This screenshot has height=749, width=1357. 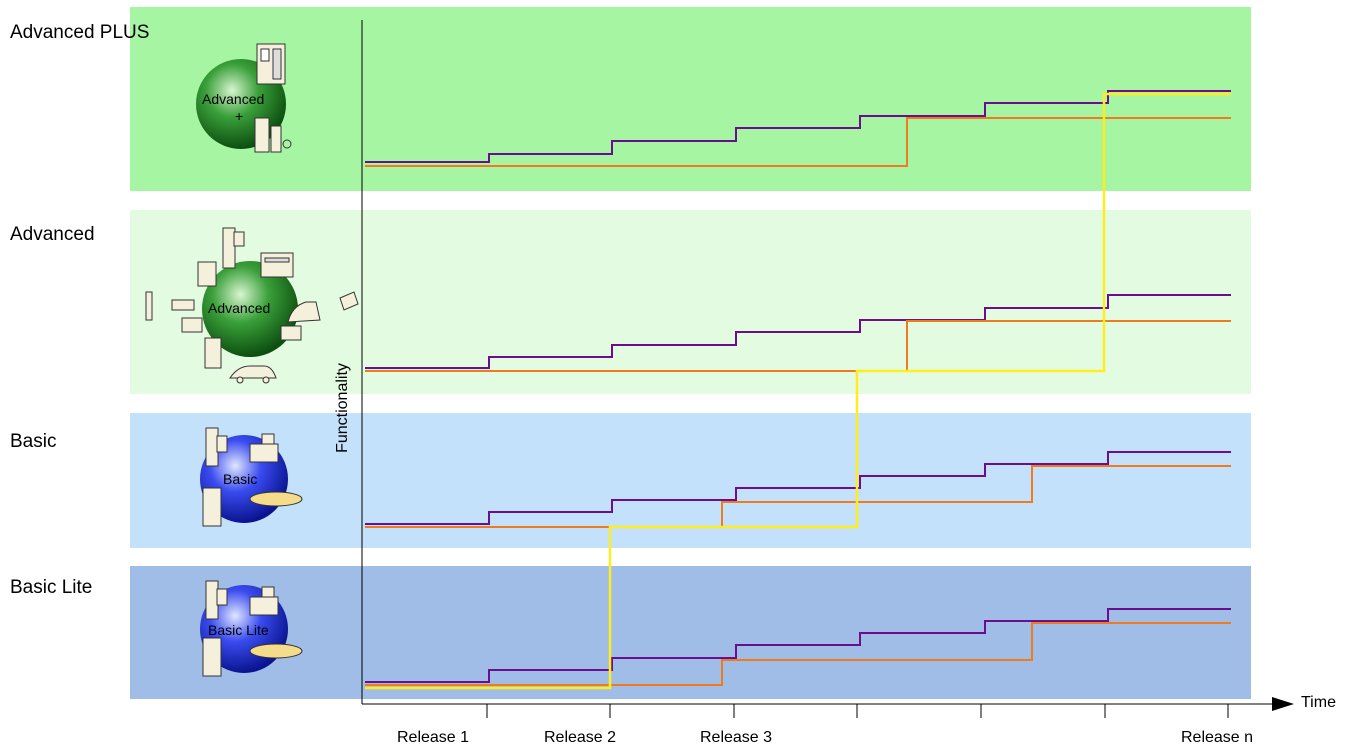 I want to click on adv-orange-line, so click(x=798, y=346).